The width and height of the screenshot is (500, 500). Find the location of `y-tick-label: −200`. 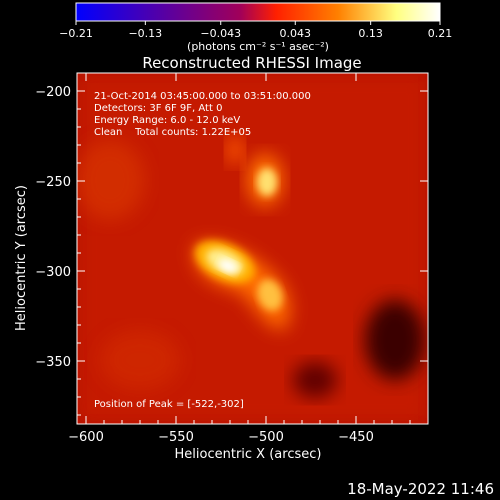

y-tick-label: −200 is located at coordinates (53, 92).